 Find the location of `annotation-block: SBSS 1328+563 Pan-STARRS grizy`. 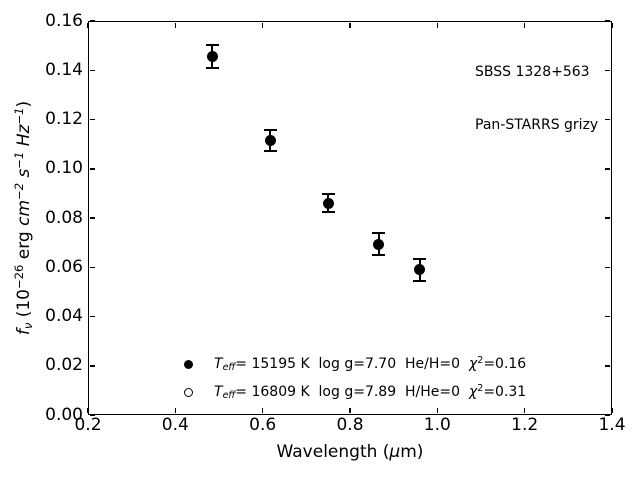

annotation-block: SBSS 1328+563 Pan-STARRS grizy is located at coordinates (536, 99).